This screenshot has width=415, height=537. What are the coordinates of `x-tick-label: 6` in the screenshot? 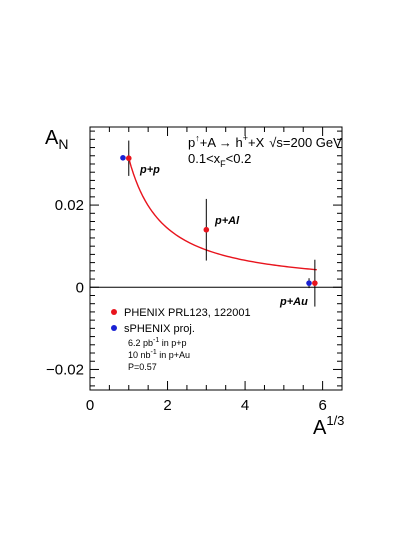 It's located at (322, 405).